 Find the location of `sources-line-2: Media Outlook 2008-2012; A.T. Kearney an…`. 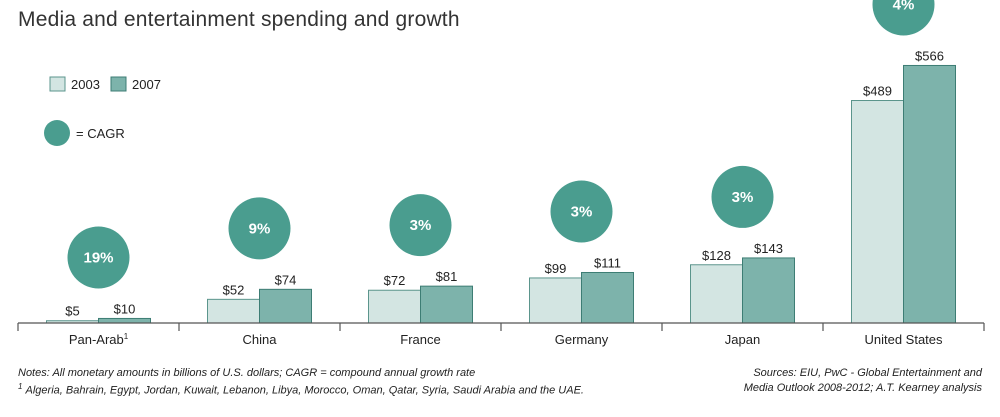

sources-line-2: Media Outlook 2008-2012; A.T. Kearney an… is located at coordinates (862, 388).